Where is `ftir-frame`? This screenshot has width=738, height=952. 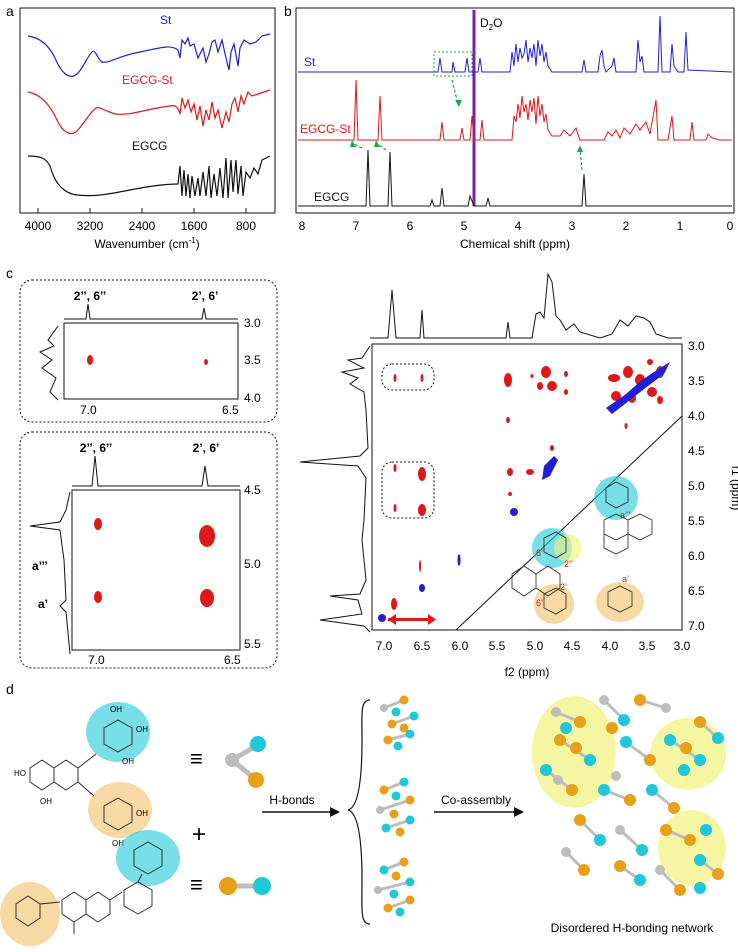 ftir-frame is located at coordinates (147, 110).